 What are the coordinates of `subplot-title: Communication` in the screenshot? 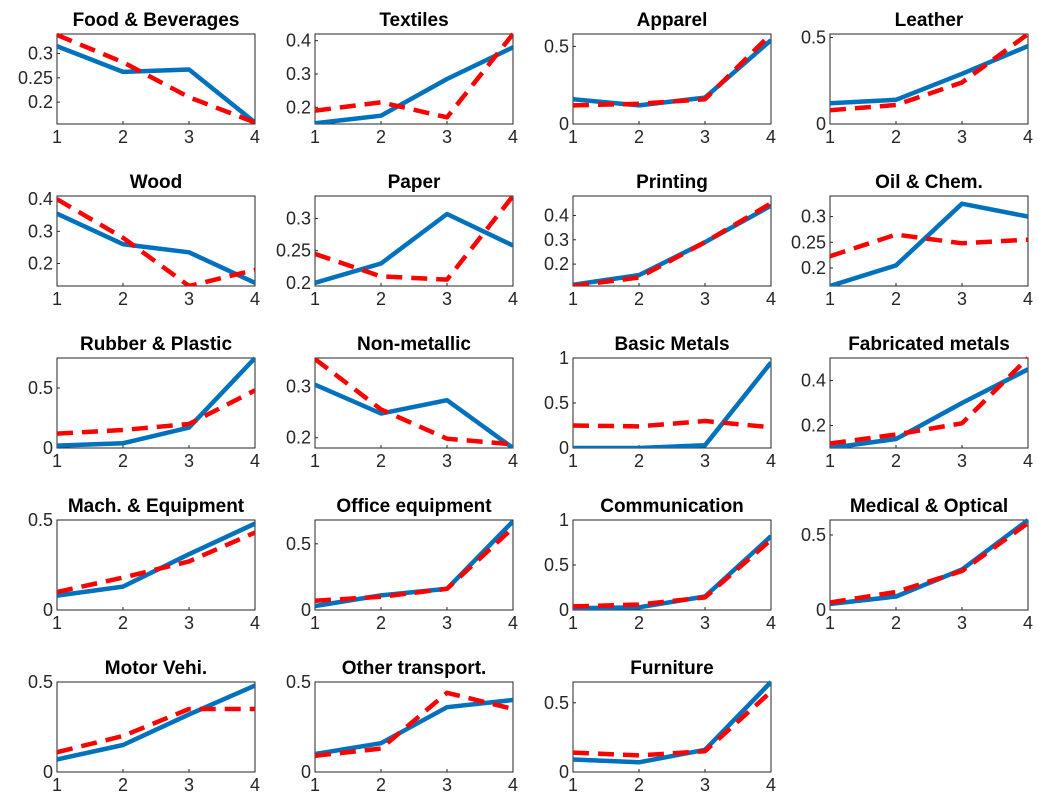 It's located at (672, 506).